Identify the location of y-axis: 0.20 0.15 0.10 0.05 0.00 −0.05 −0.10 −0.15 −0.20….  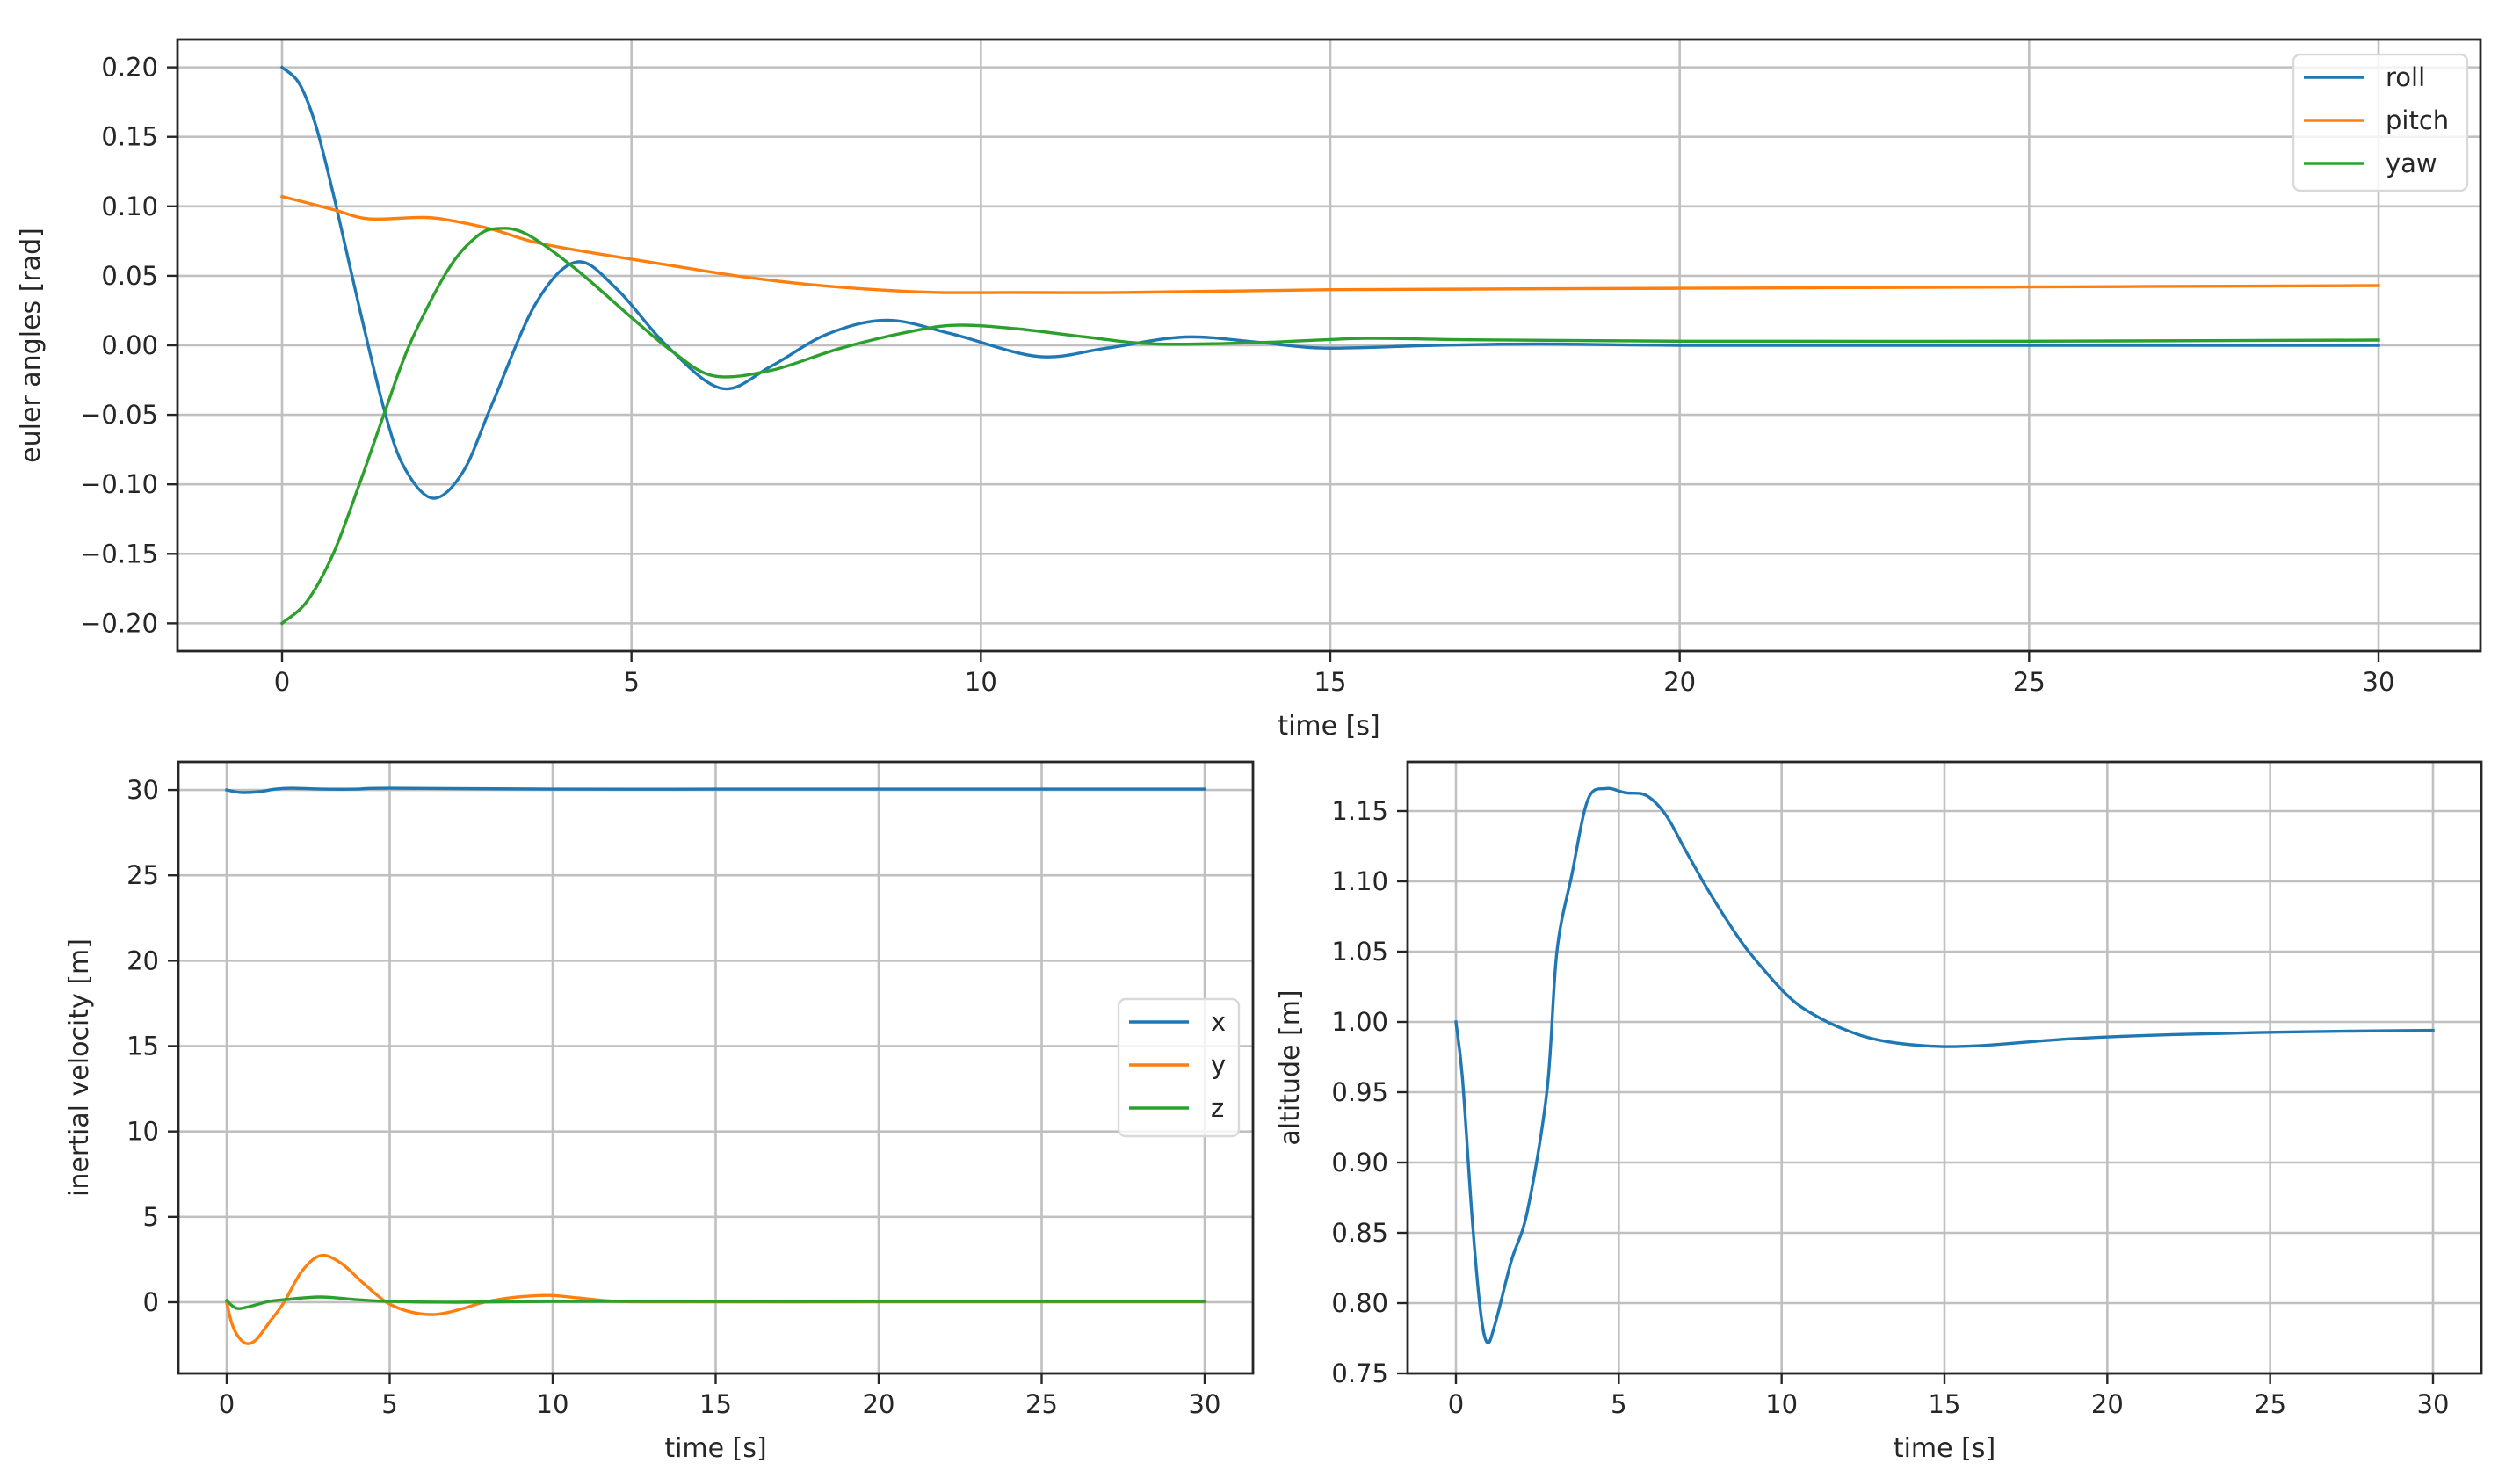
(96, 345).